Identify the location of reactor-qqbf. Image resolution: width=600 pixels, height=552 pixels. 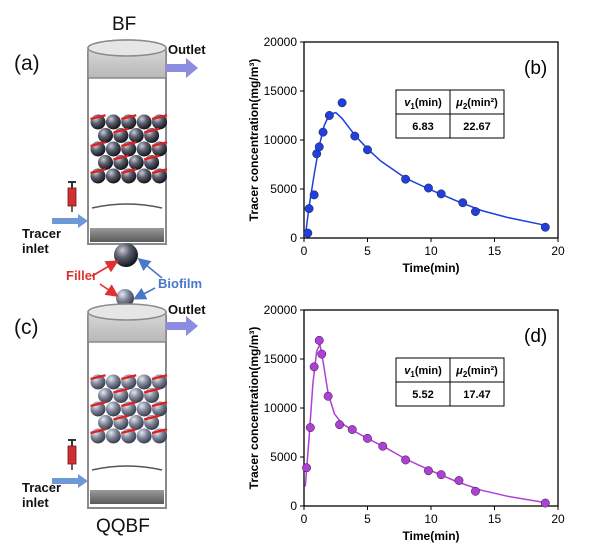
(127, 406).